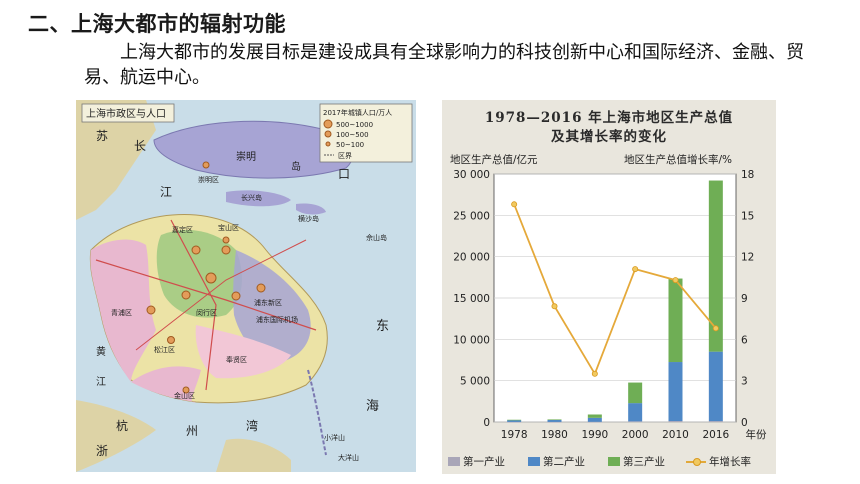 This screenshot has width=860, height=484. I want to click on legend-item-primary: 第一产业, so click(476, 461).